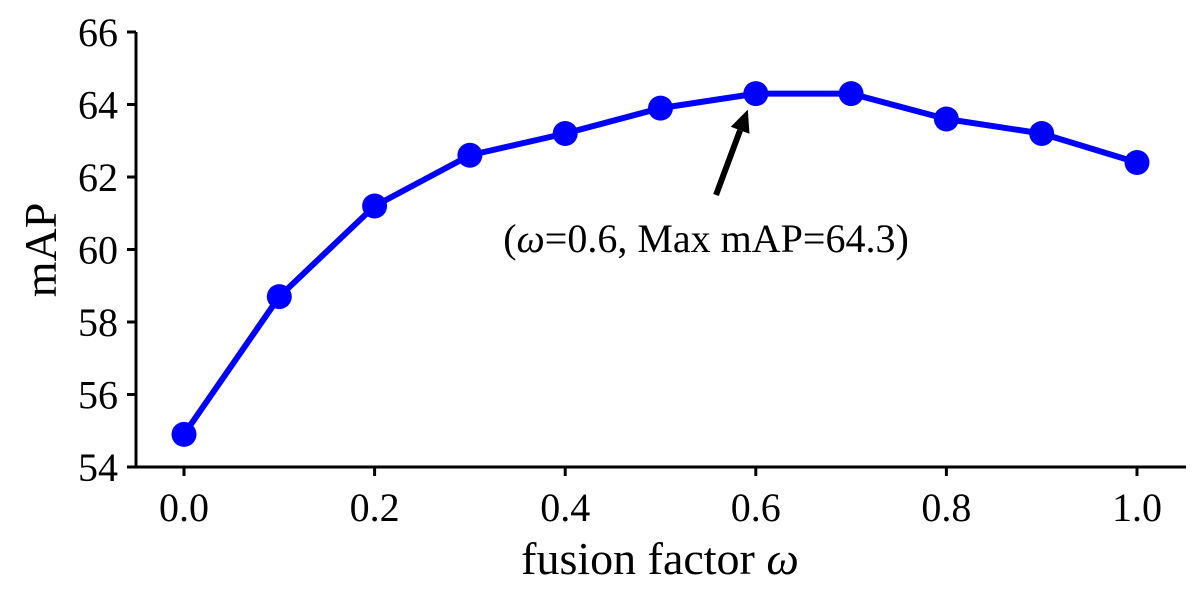 Image resolution: width=1200 pixels, height=600 pixels. I want to click on annotation-arrow-head, so click(740, 121).